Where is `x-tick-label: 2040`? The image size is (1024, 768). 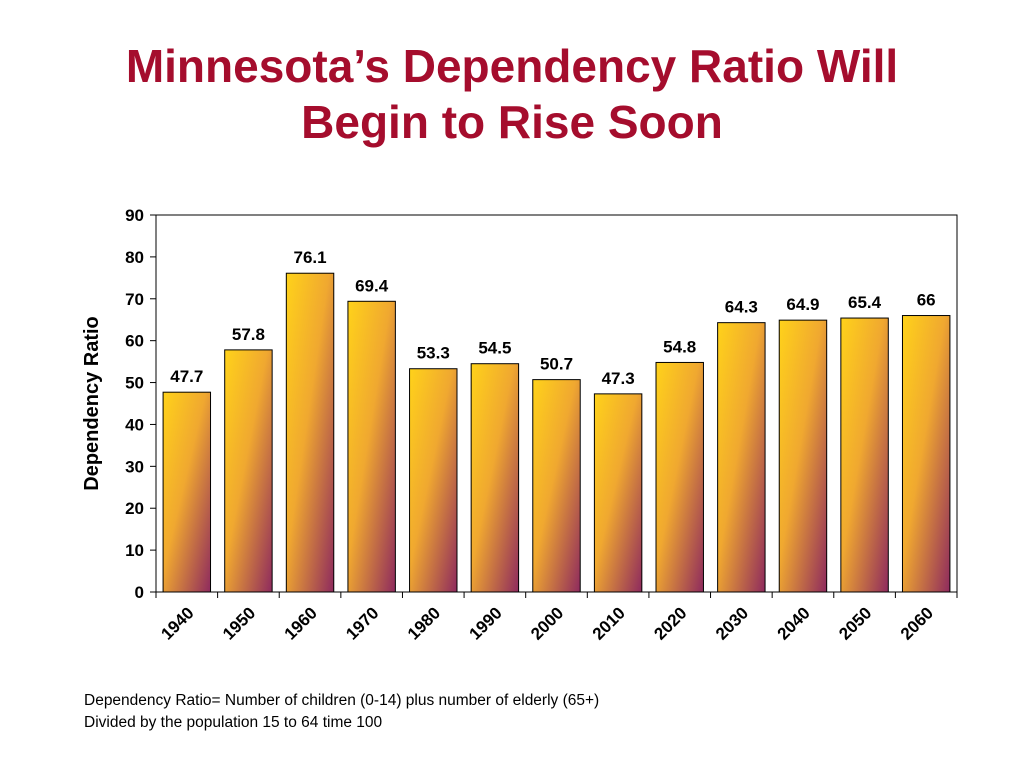
x-tick-label: 2040 is located at coordinates (794, 623).